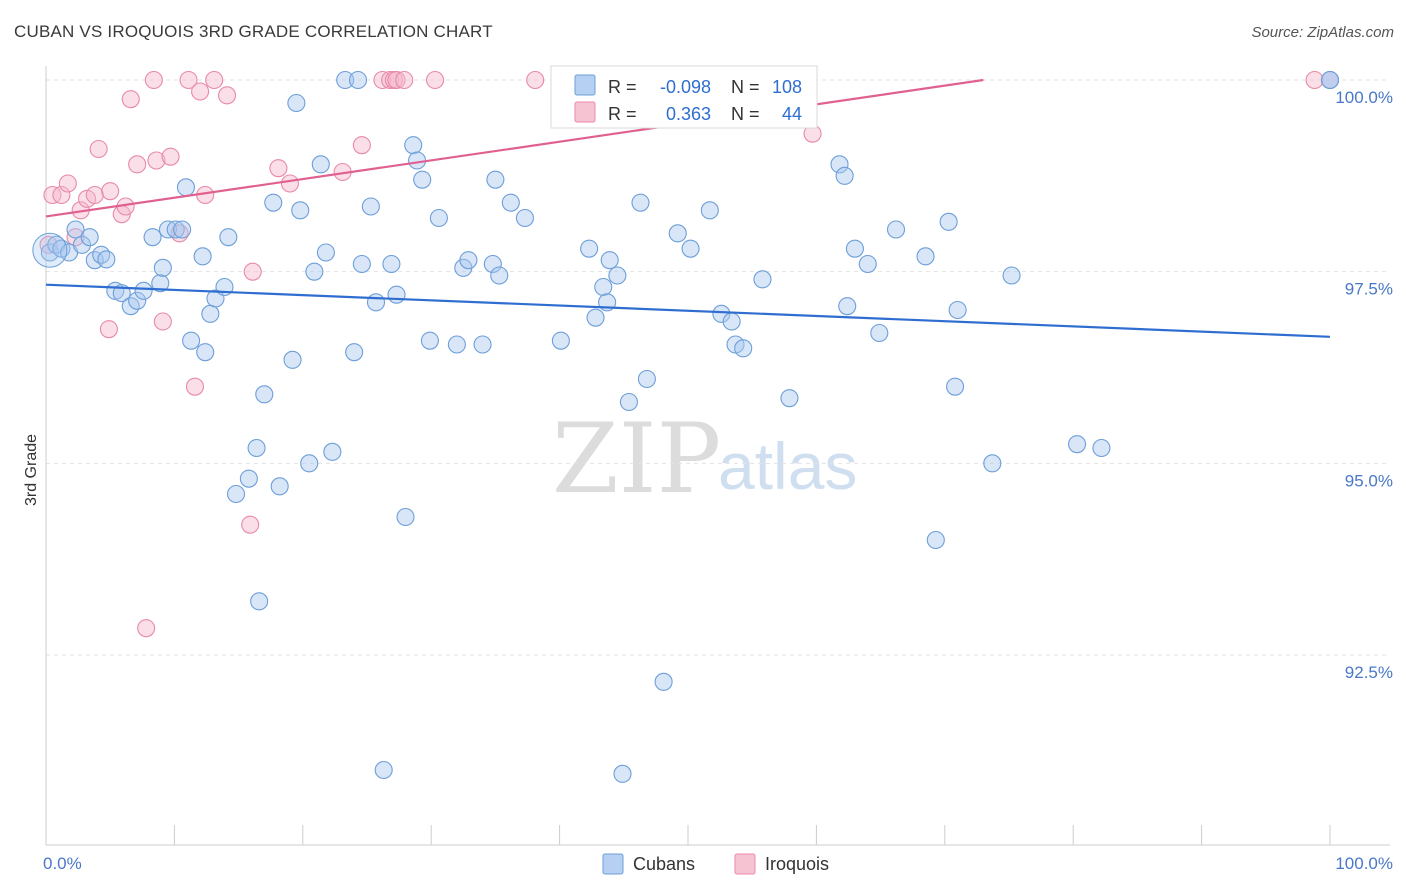  I want to click on watermark-atlas: atlas, so click(787, 466).